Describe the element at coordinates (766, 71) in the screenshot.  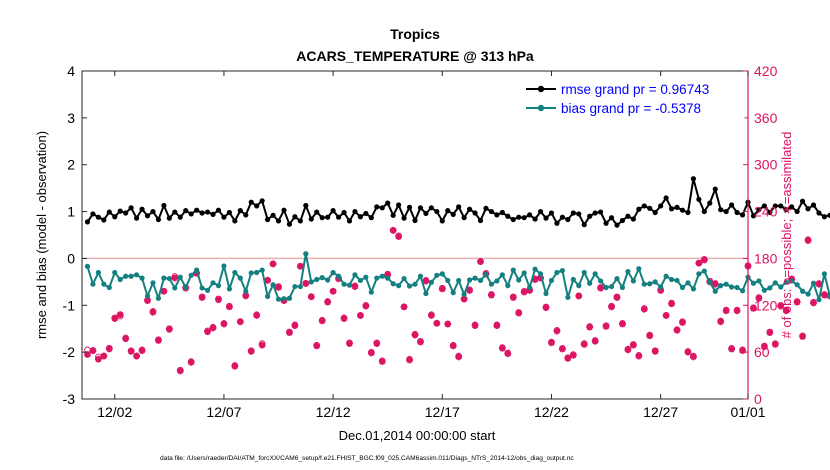
I see `y-right-tick-label: 420` at that location.